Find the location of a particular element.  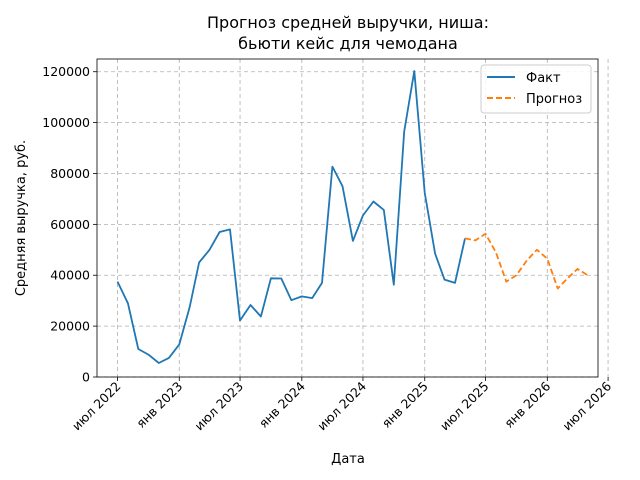

y-tick-label: 80000 is located at coordinates (70, 173).